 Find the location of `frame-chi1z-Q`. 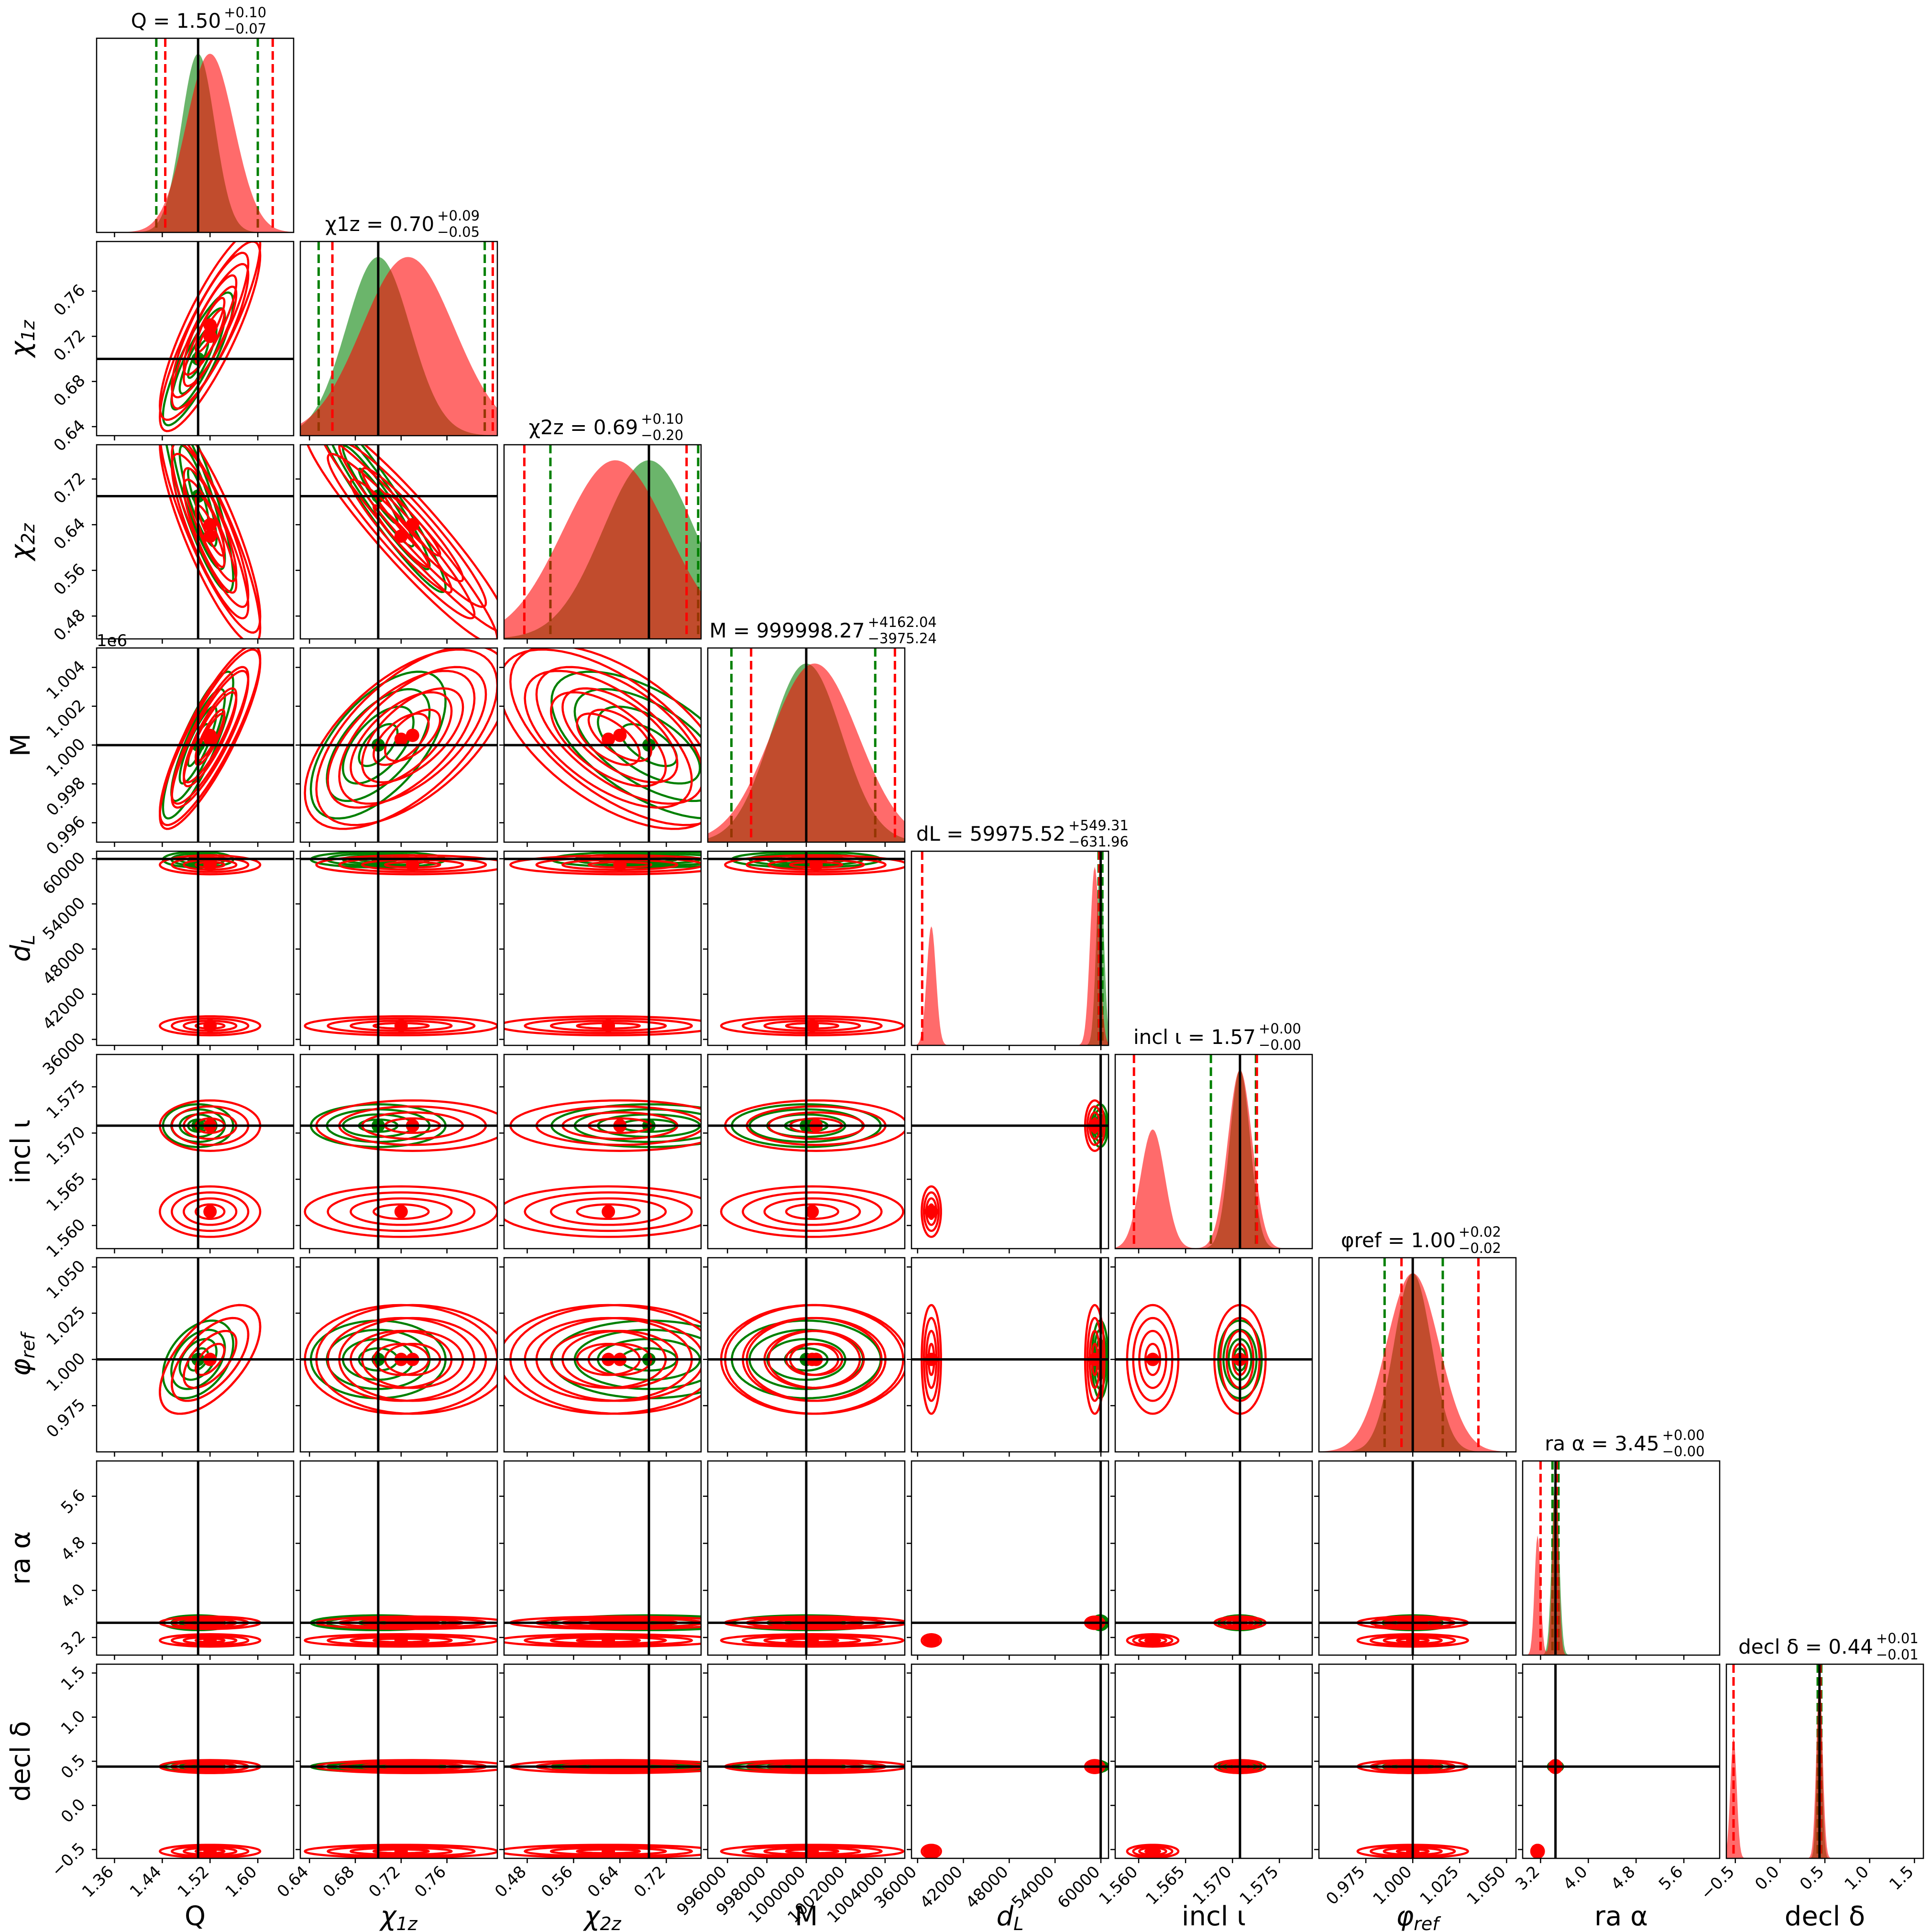

frame-chi1z-Q is located at coordinates (195, 339).